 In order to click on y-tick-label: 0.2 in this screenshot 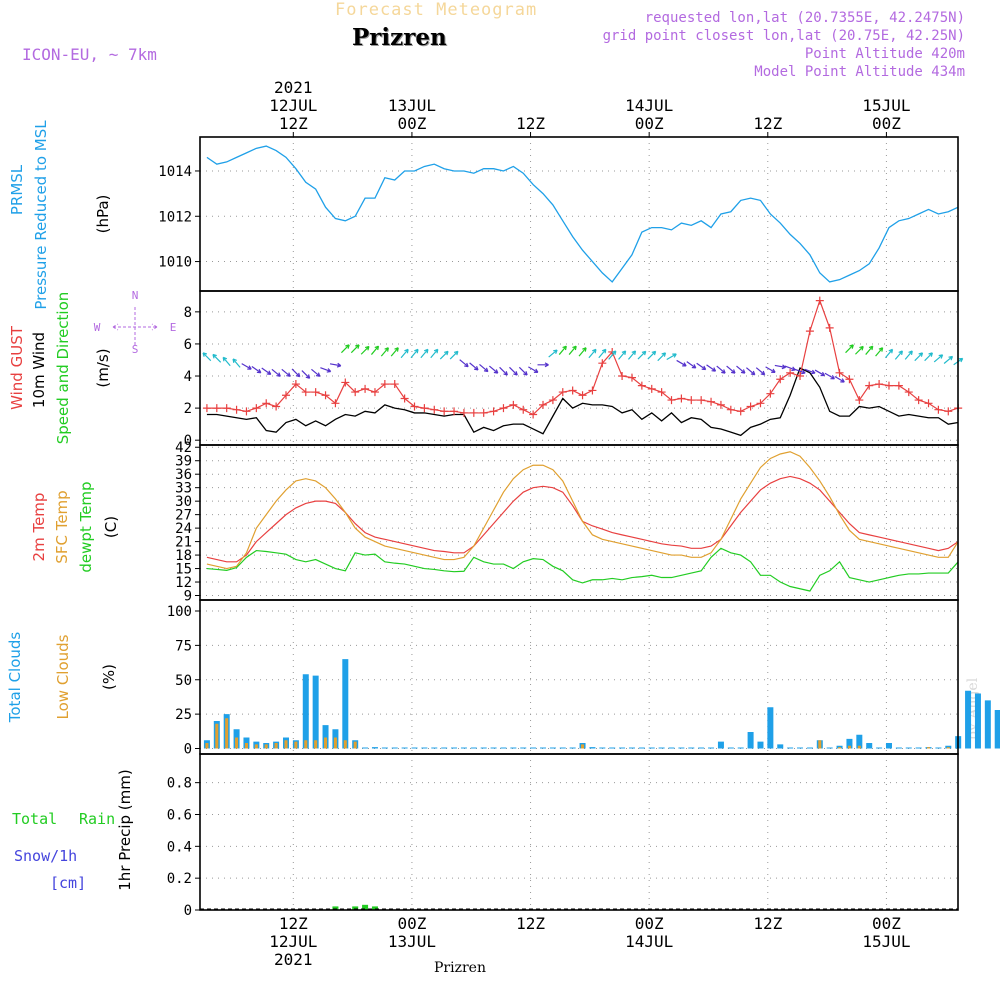, I will do `click(179, 879)`.